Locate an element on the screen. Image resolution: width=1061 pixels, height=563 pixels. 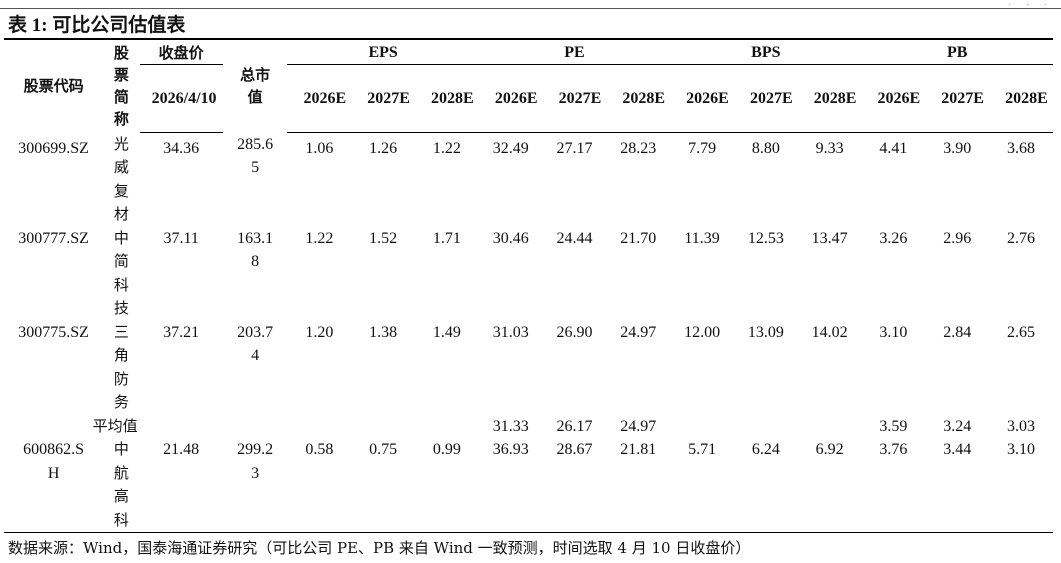
pe-value: 24.97 is located at coordinates (638, 332).